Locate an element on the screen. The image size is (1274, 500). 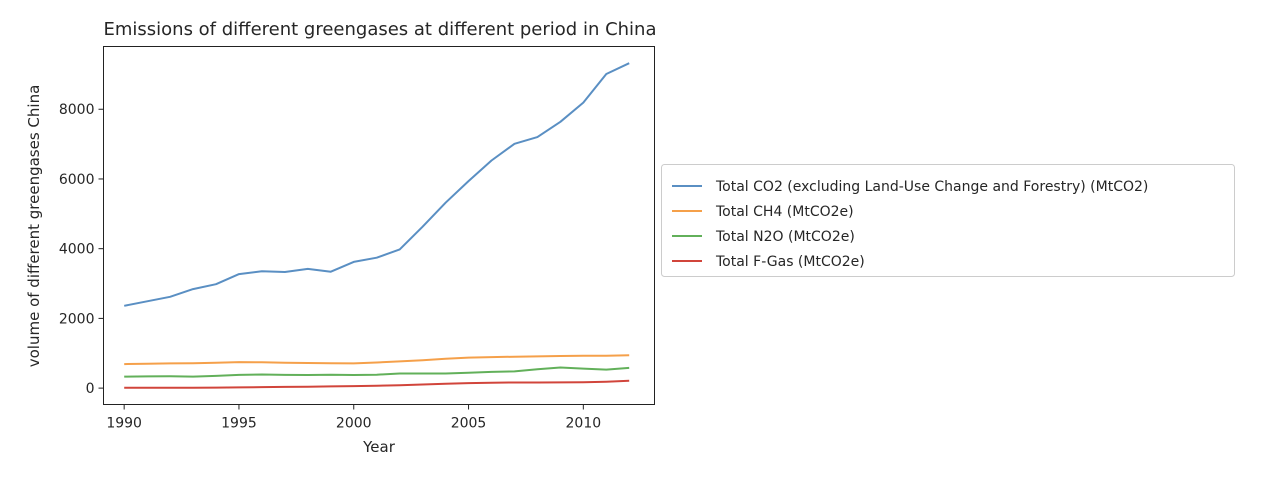
legend-frame is located at coordinates (948, 220).